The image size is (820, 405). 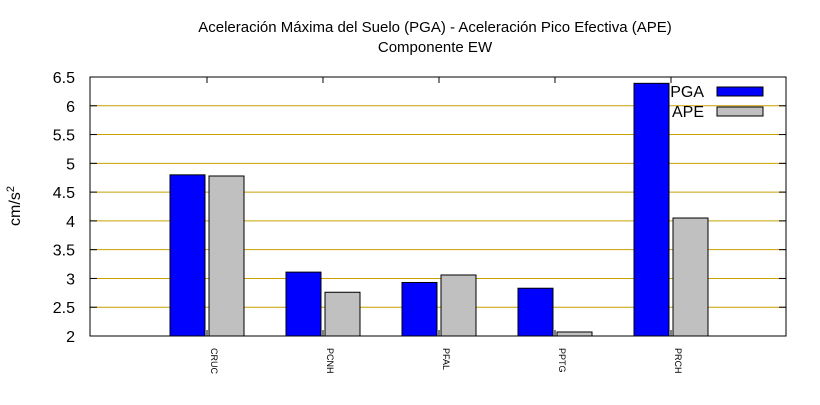 I want to click on x-tick-label-pfal: PFAL, so click(x=446, y=359).